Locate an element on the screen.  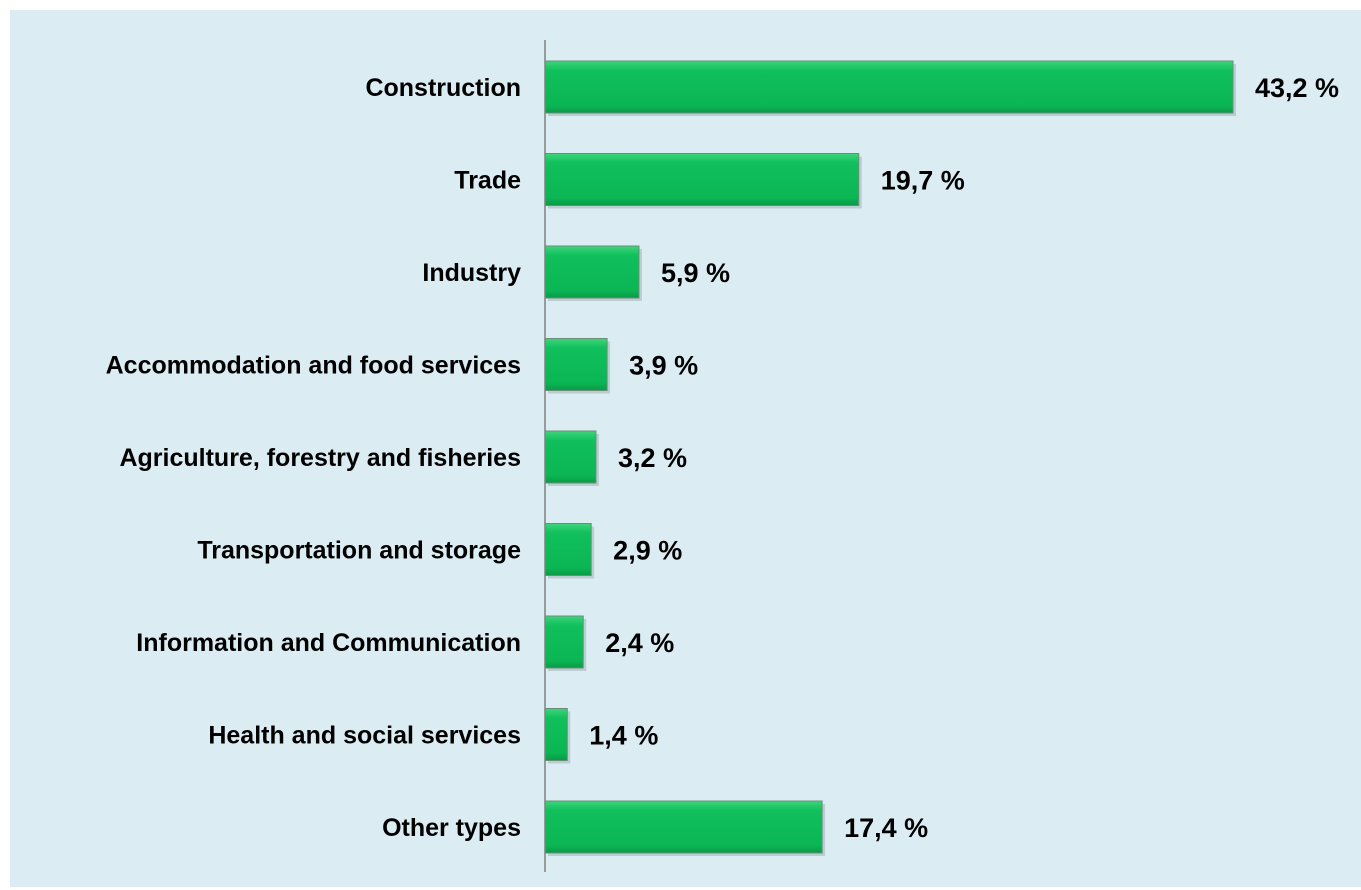
bar-health-and-social-services is located at coordinates (556, 734).